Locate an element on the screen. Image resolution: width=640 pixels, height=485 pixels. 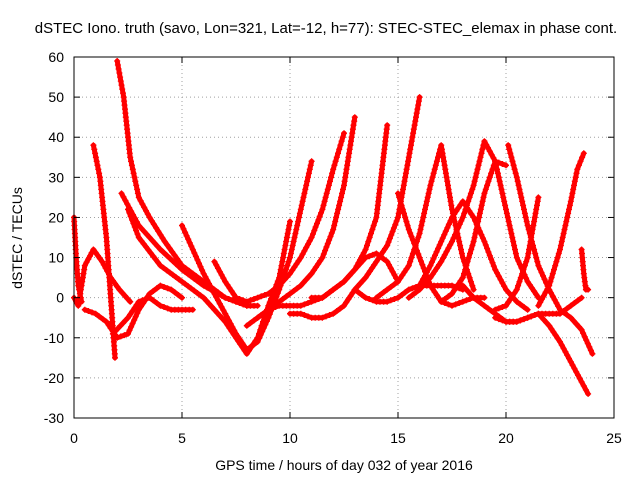
x-tick-label: 5 is located at coordinates (182, 438).